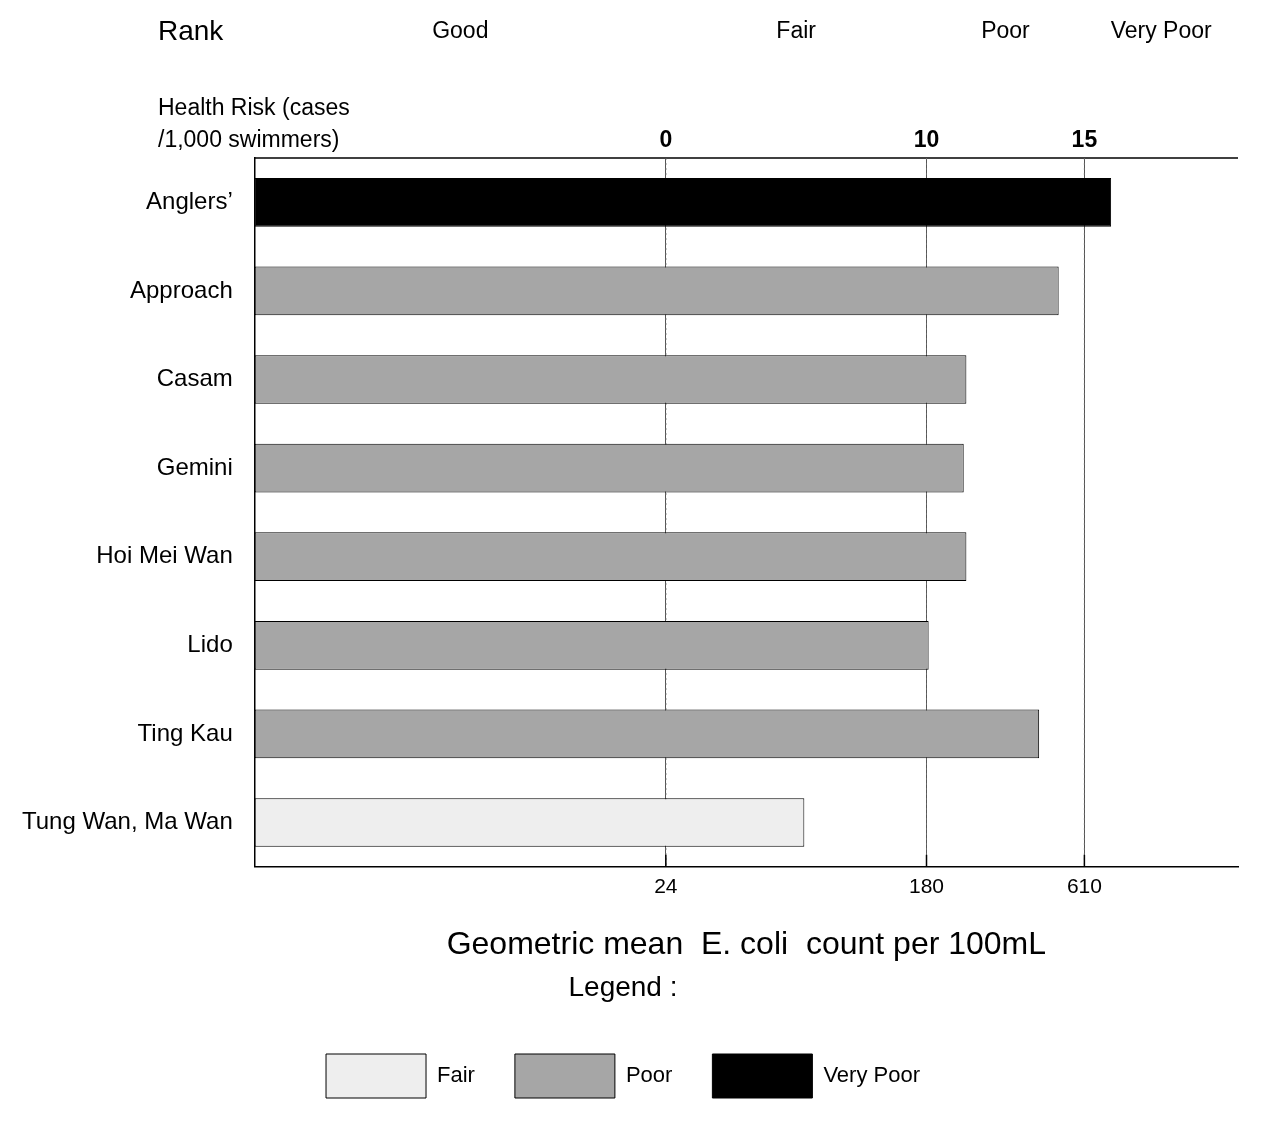  I want to click on y-tick-label: Gemini, so click(194, 466).